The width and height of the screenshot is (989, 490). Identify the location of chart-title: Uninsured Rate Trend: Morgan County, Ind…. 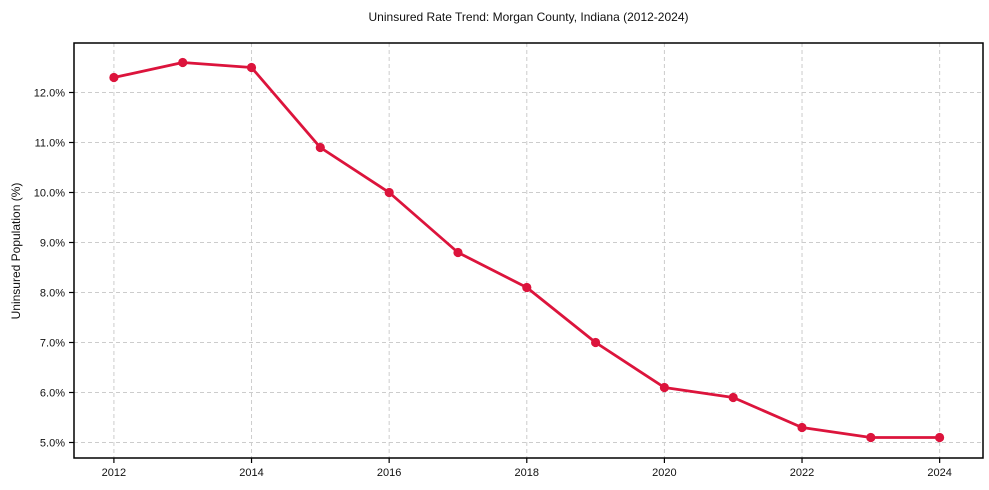
(528, 17).